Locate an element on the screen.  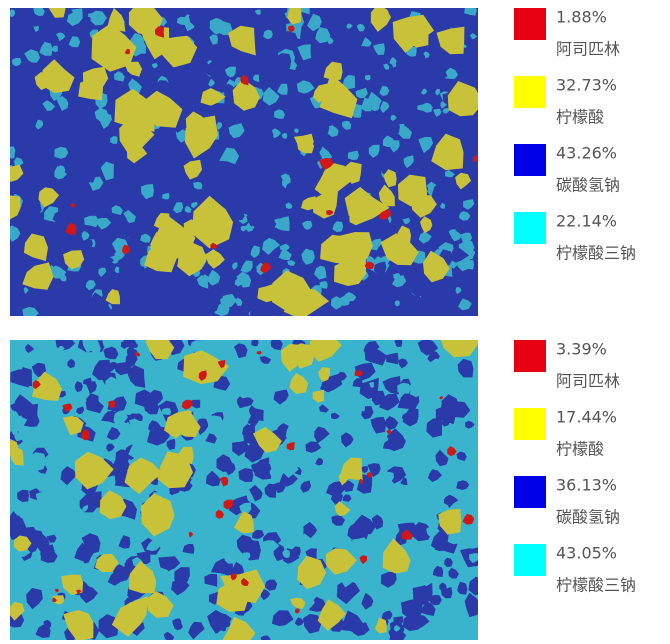
legend-swatch is located at coordinates (530, 560).